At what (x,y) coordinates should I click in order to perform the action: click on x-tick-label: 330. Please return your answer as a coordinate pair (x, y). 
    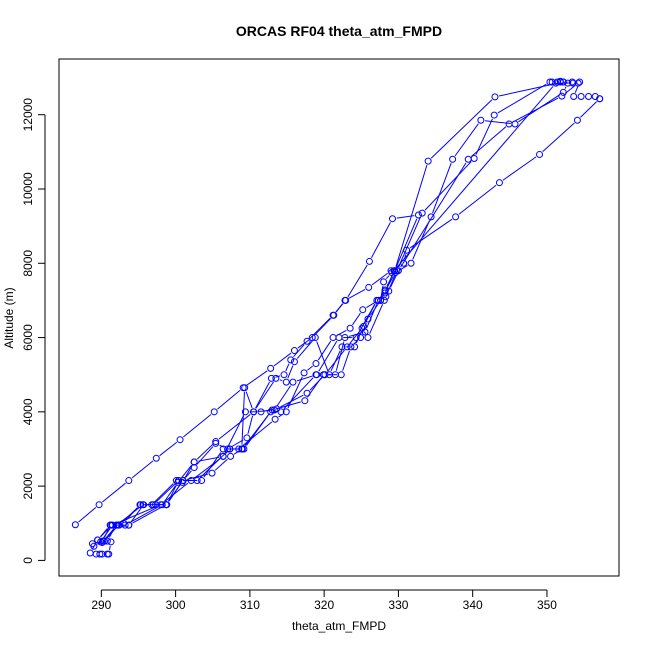
    Looking at the image, I should click on (398, 605).